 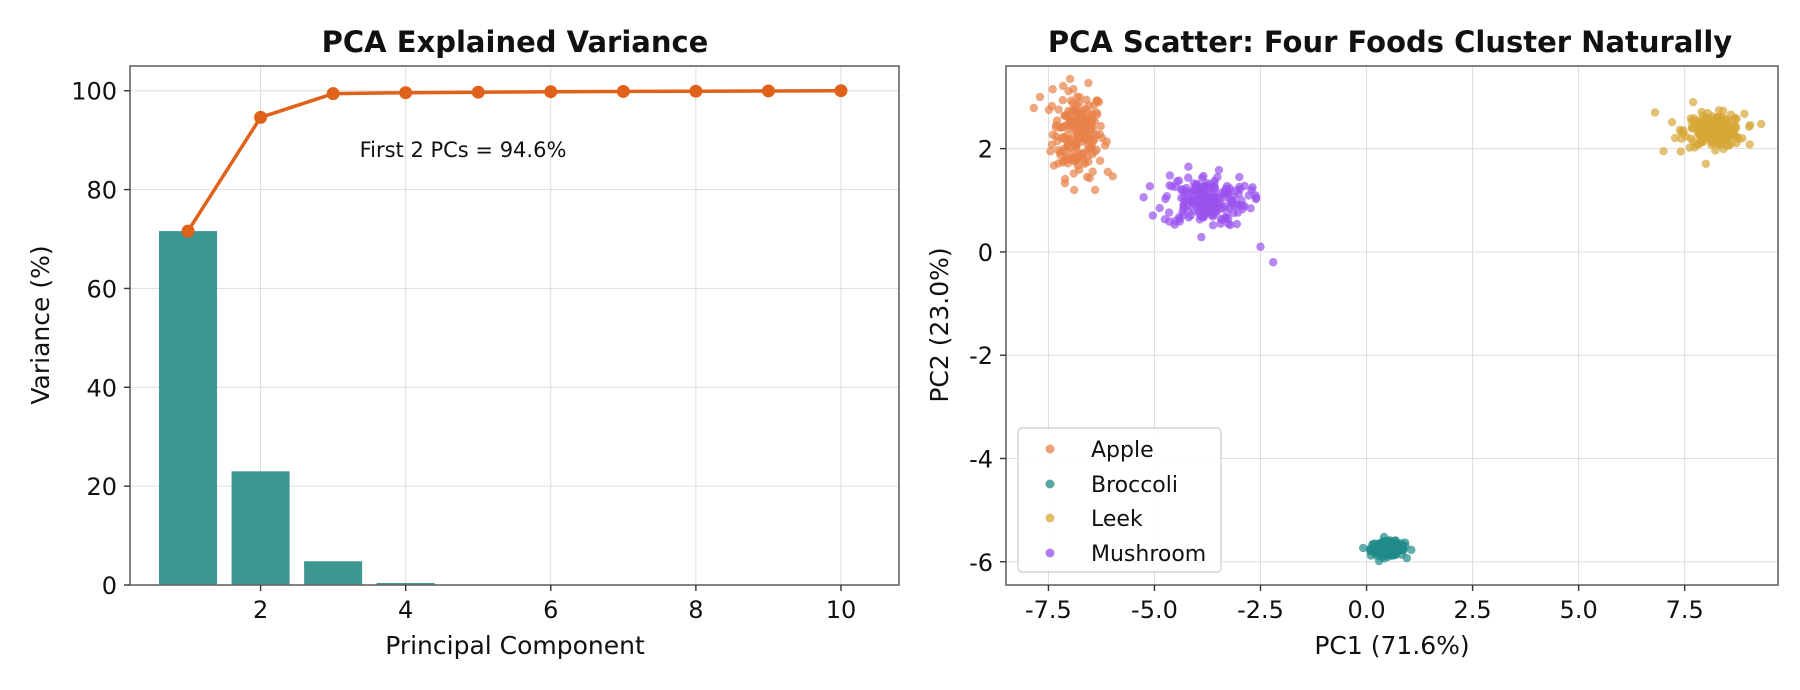 I want to click on variance-x-tick-label: 2, so click(x=260, y=610).